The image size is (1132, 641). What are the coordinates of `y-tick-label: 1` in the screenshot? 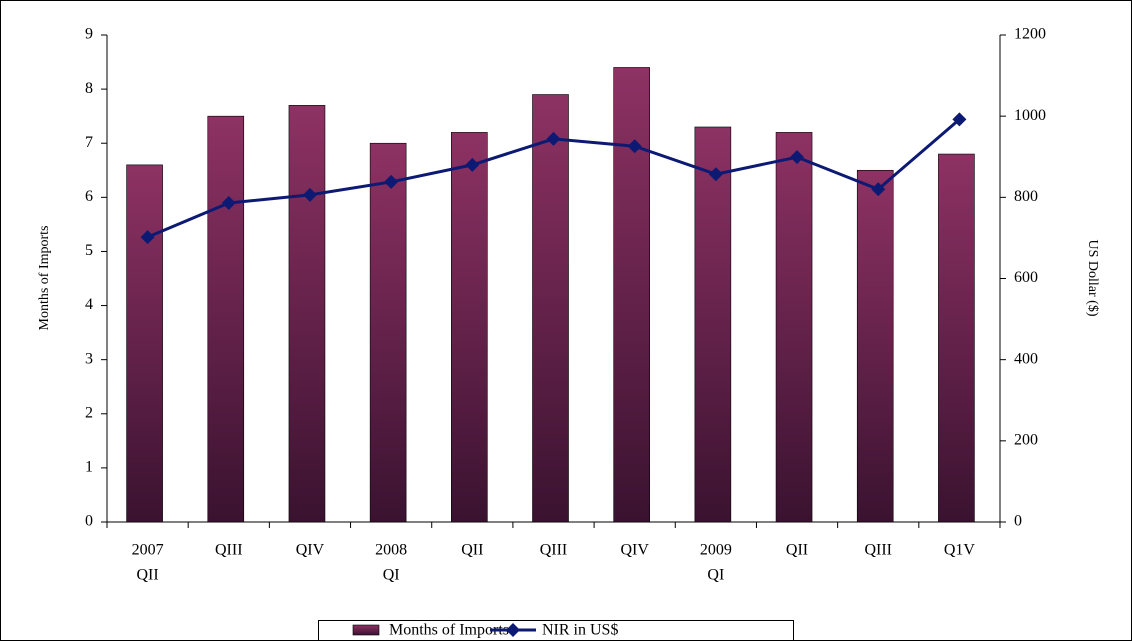 It's located at (89, 467).